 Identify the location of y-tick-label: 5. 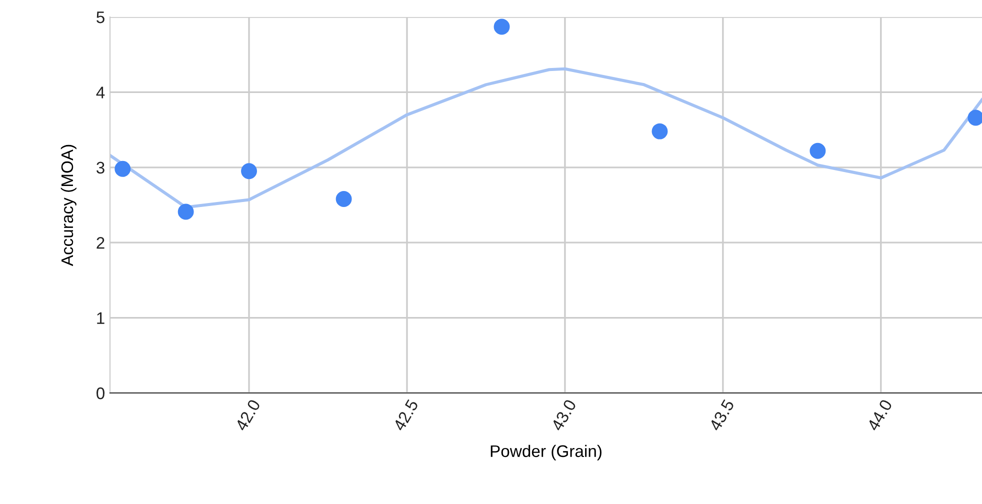
(100, 18).